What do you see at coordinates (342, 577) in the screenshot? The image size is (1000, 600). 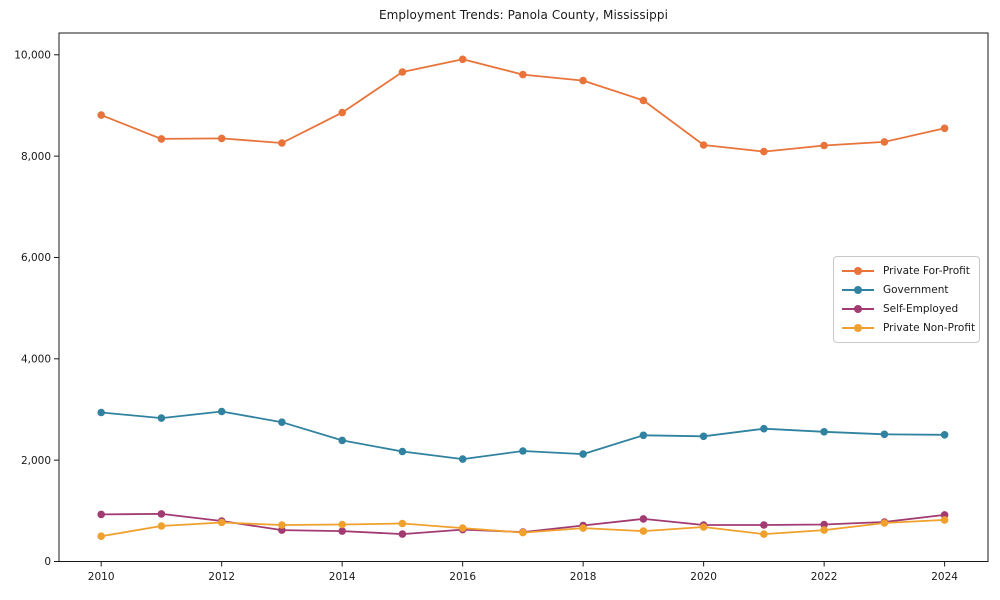 I see `x-tick-label: 2014` at bounding box center [342, 577].